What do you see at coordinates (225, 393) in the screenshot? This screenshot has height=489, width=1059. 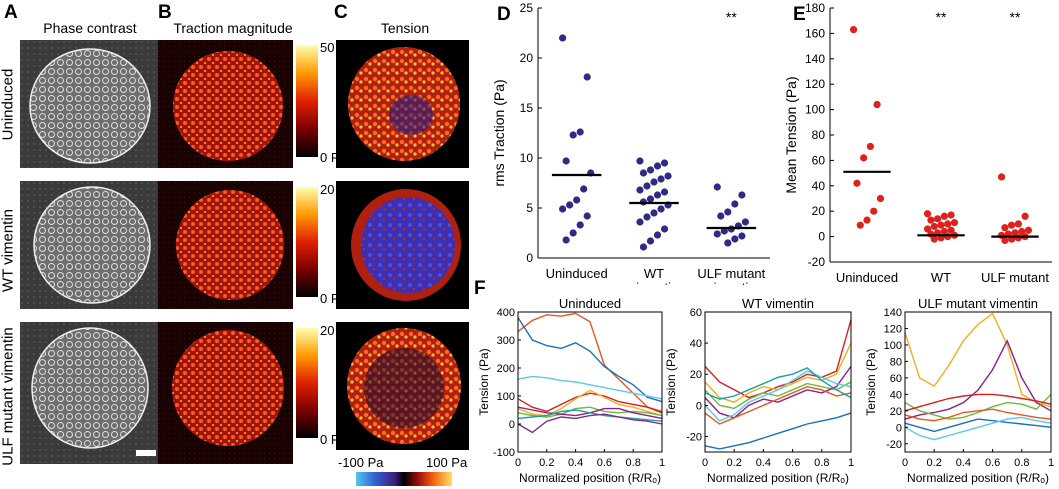 I see `traction-image-ulf` at bounding box center [225, 393].